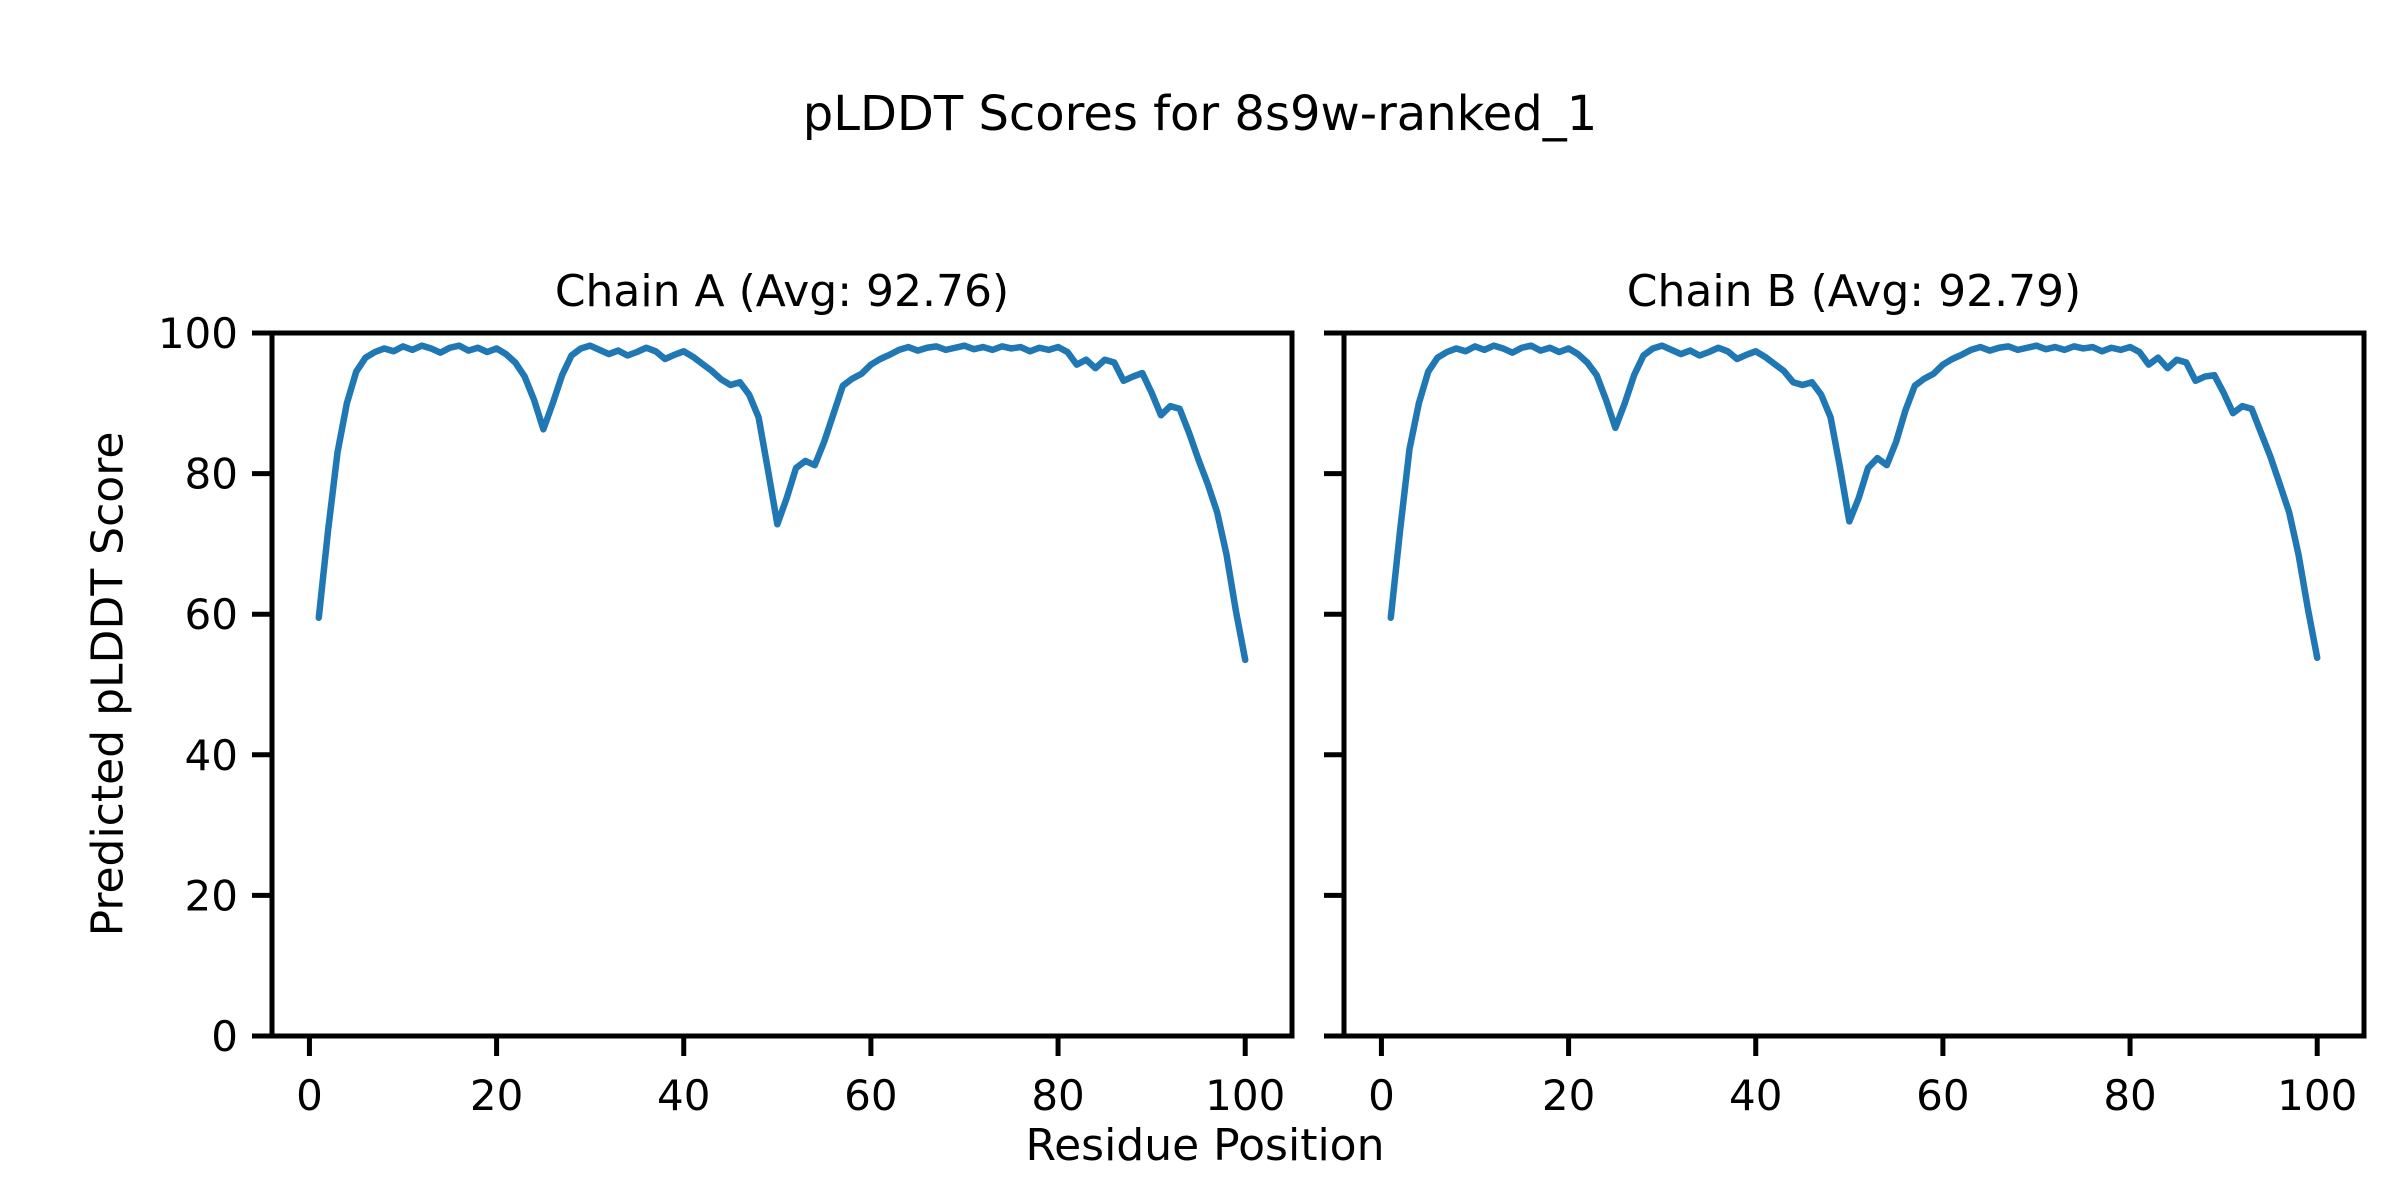 The height and width of the screenshot is (1200, 2400). What do you see at coordinates (224, 1036) in the screenshot?
I see `y-tick-label: 0` at bounding box center [224, 1036].